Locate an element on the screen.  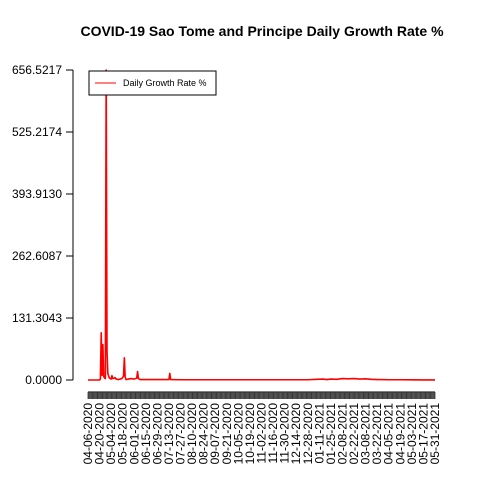
x-tick-label: 11-16-2020 is located at coordinates (273, 433).